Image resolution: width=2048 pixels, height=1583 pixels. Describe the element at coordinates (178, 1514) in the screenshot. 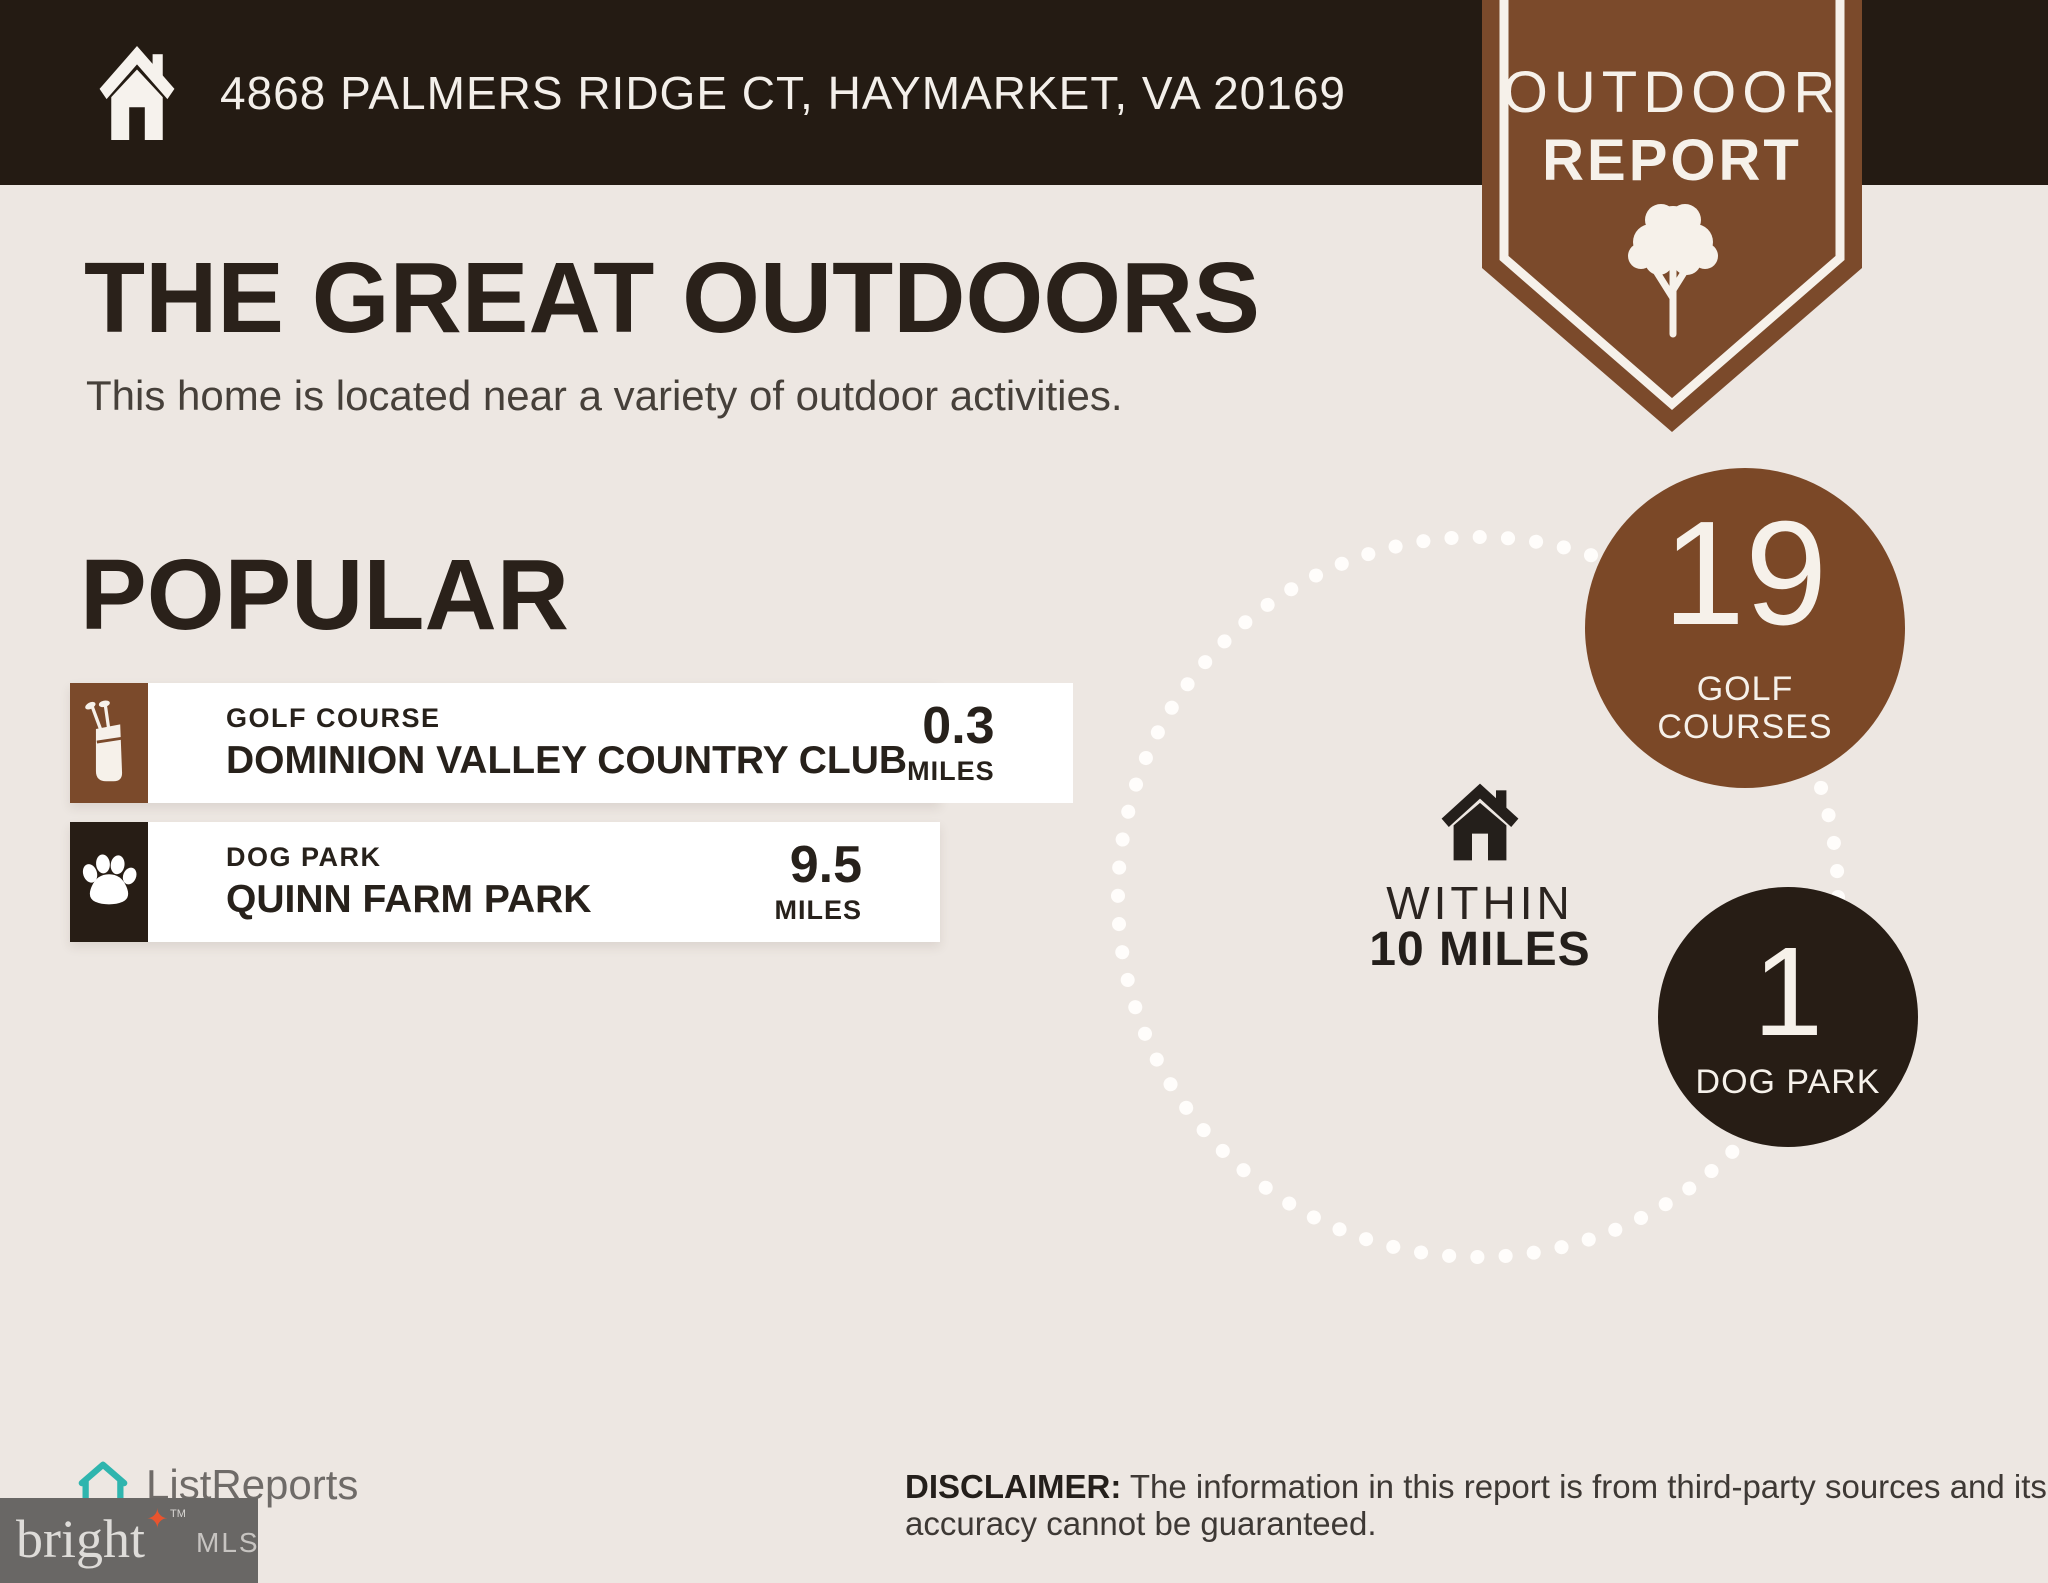

I see `brightmls-trademark: TM` at that location.